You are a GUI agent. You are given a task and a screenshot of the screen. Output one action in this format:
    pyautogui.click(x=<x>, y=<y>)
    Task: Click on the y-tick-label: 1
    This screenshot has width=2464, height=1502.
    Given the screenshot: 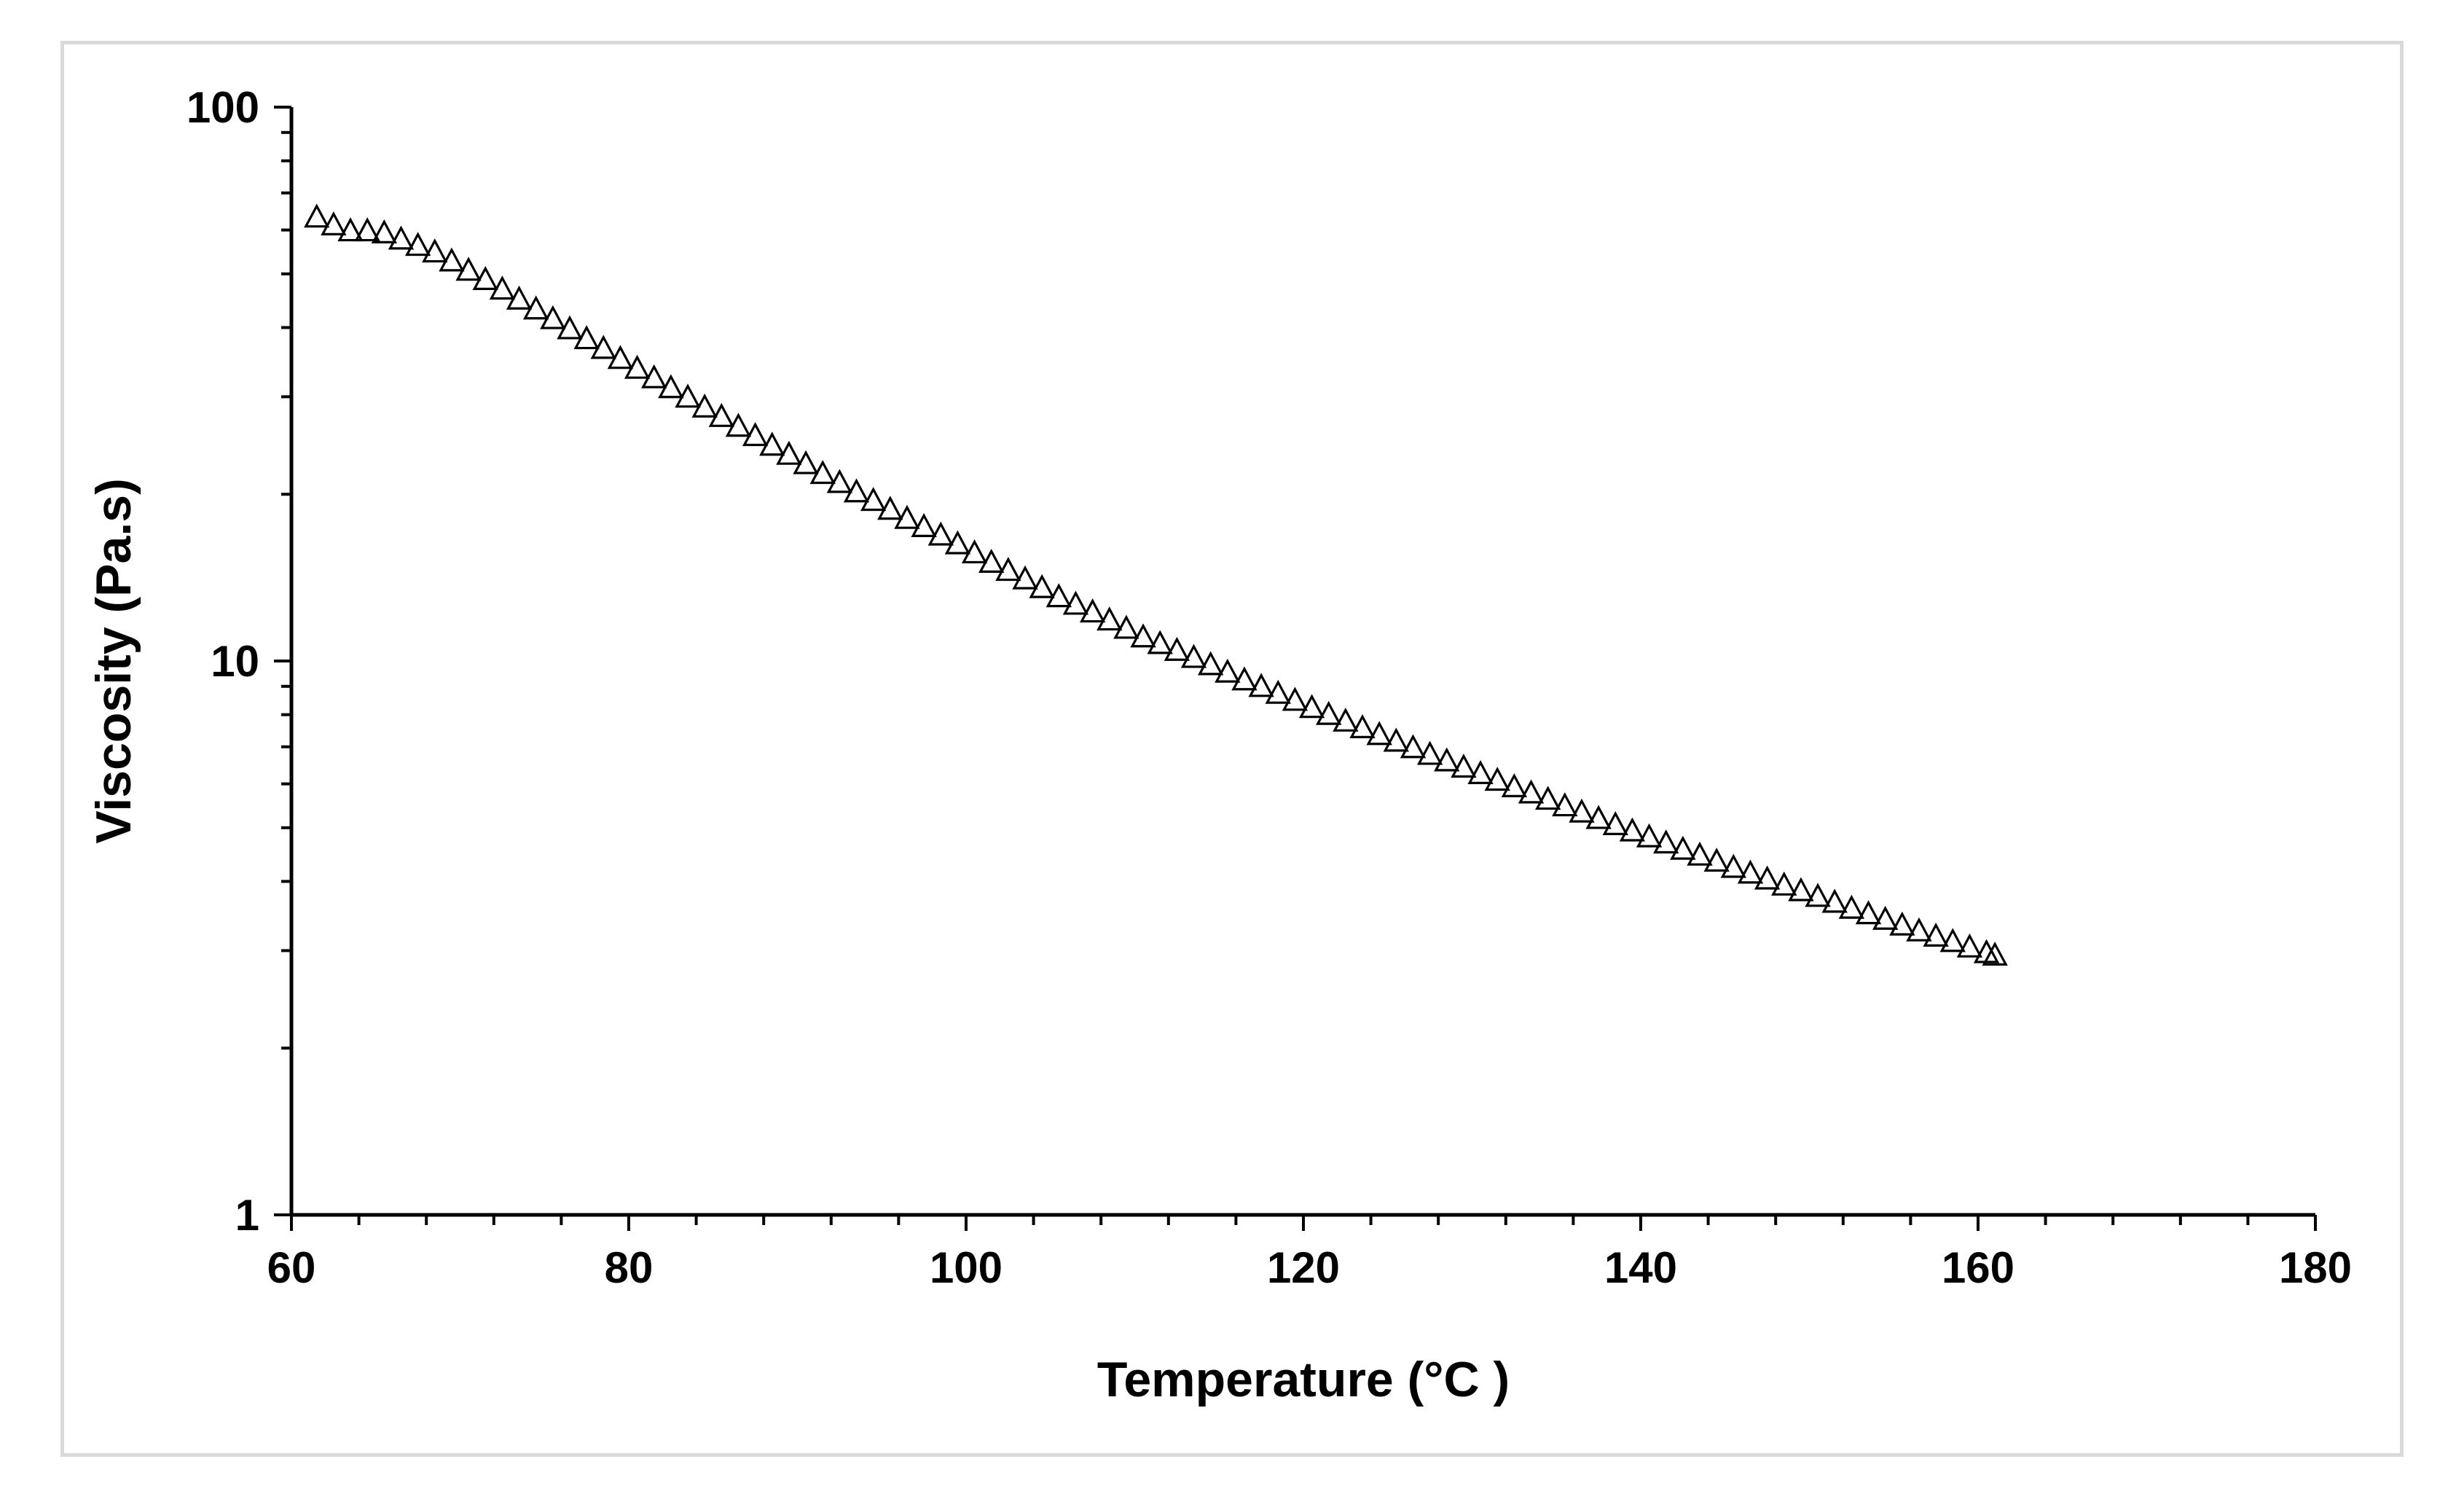 What is the action you would take?
    pyautogui.click(x=247, y=1215)
    